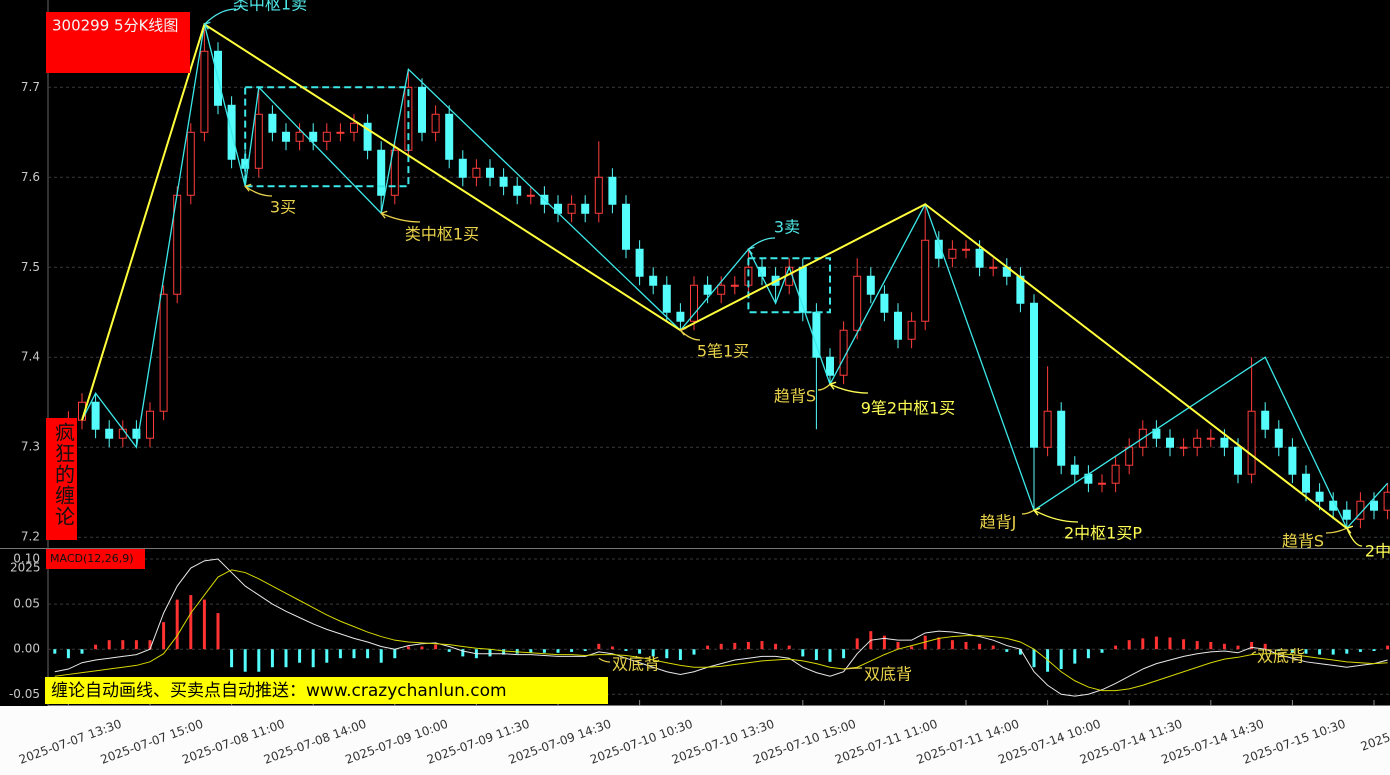 Image resolution: width=1390 pixels, height=775 pixels. What do you see at coordinates (26, 604) in the screenshot?
I see `y-tick-label: 0.05` at bounding box center [26, 604].